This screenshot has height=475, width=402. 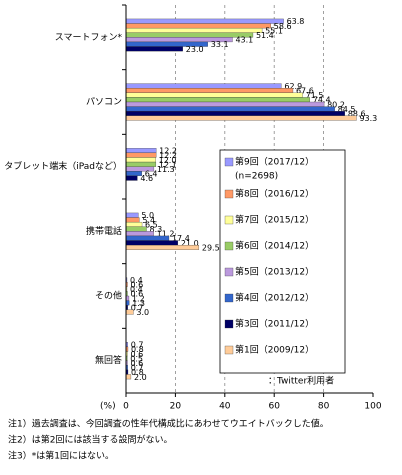 What do you see at coordinates (274, 298) in the screenshot?
I see `legend-label: 第4回（2012/12）` at bounding box center [274, 298].